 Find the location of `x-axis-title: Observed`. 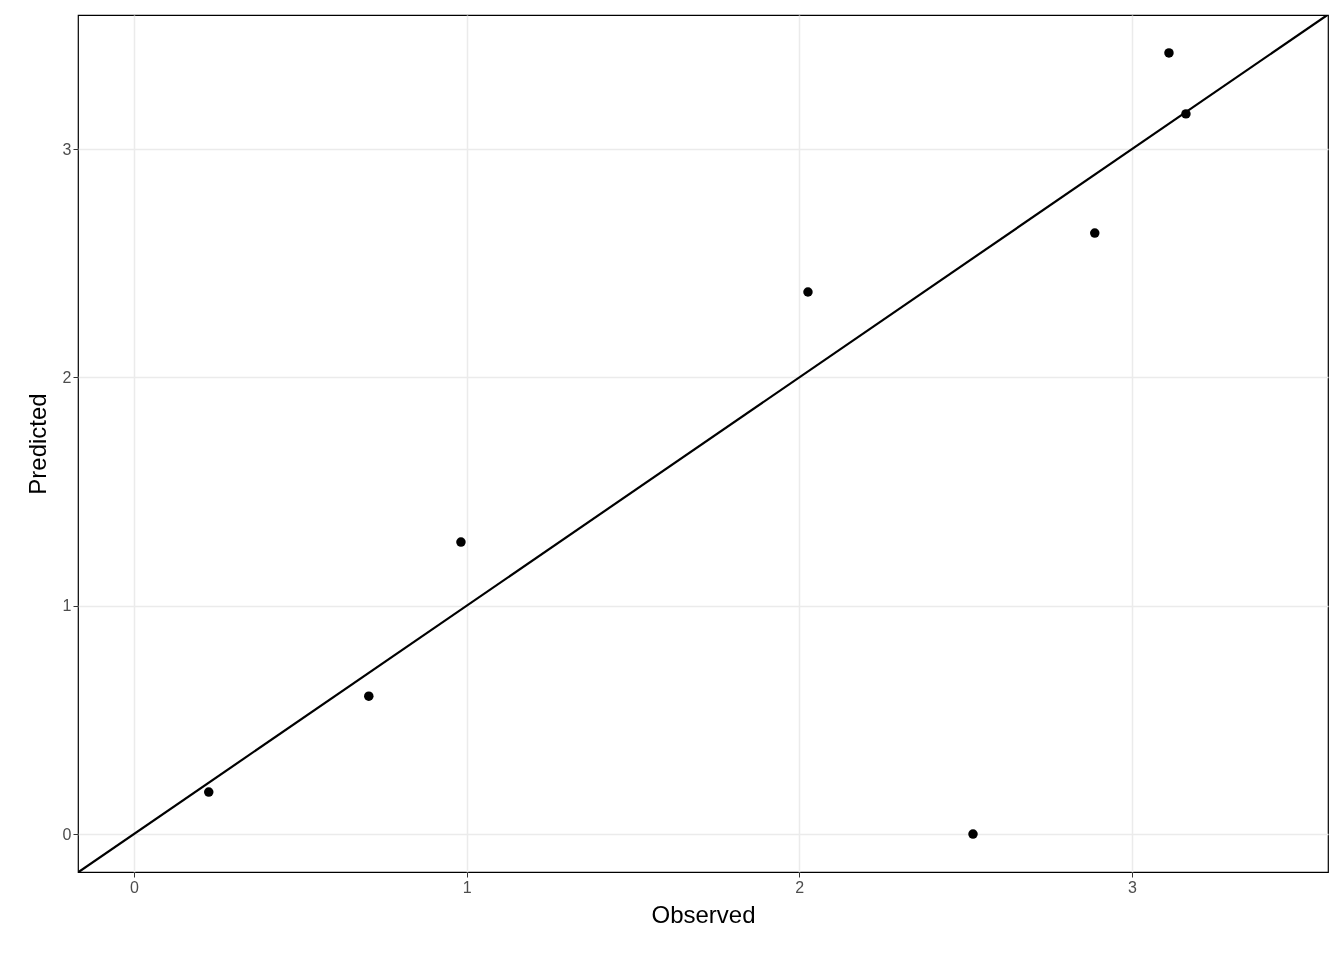

x-axis-title: Observed is located at coordinates (703, 914).